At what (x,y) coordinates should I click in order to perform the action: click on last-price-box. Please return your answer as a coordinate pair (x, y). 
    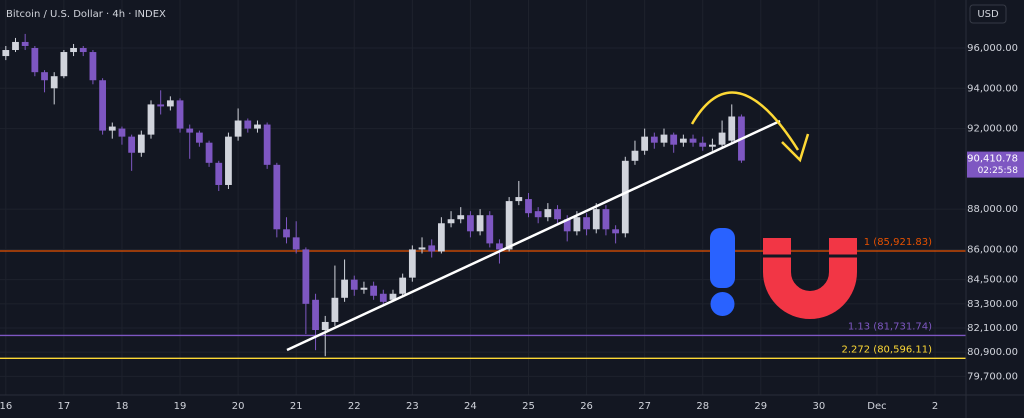
    Looking at the image, I should click on (995, 164).